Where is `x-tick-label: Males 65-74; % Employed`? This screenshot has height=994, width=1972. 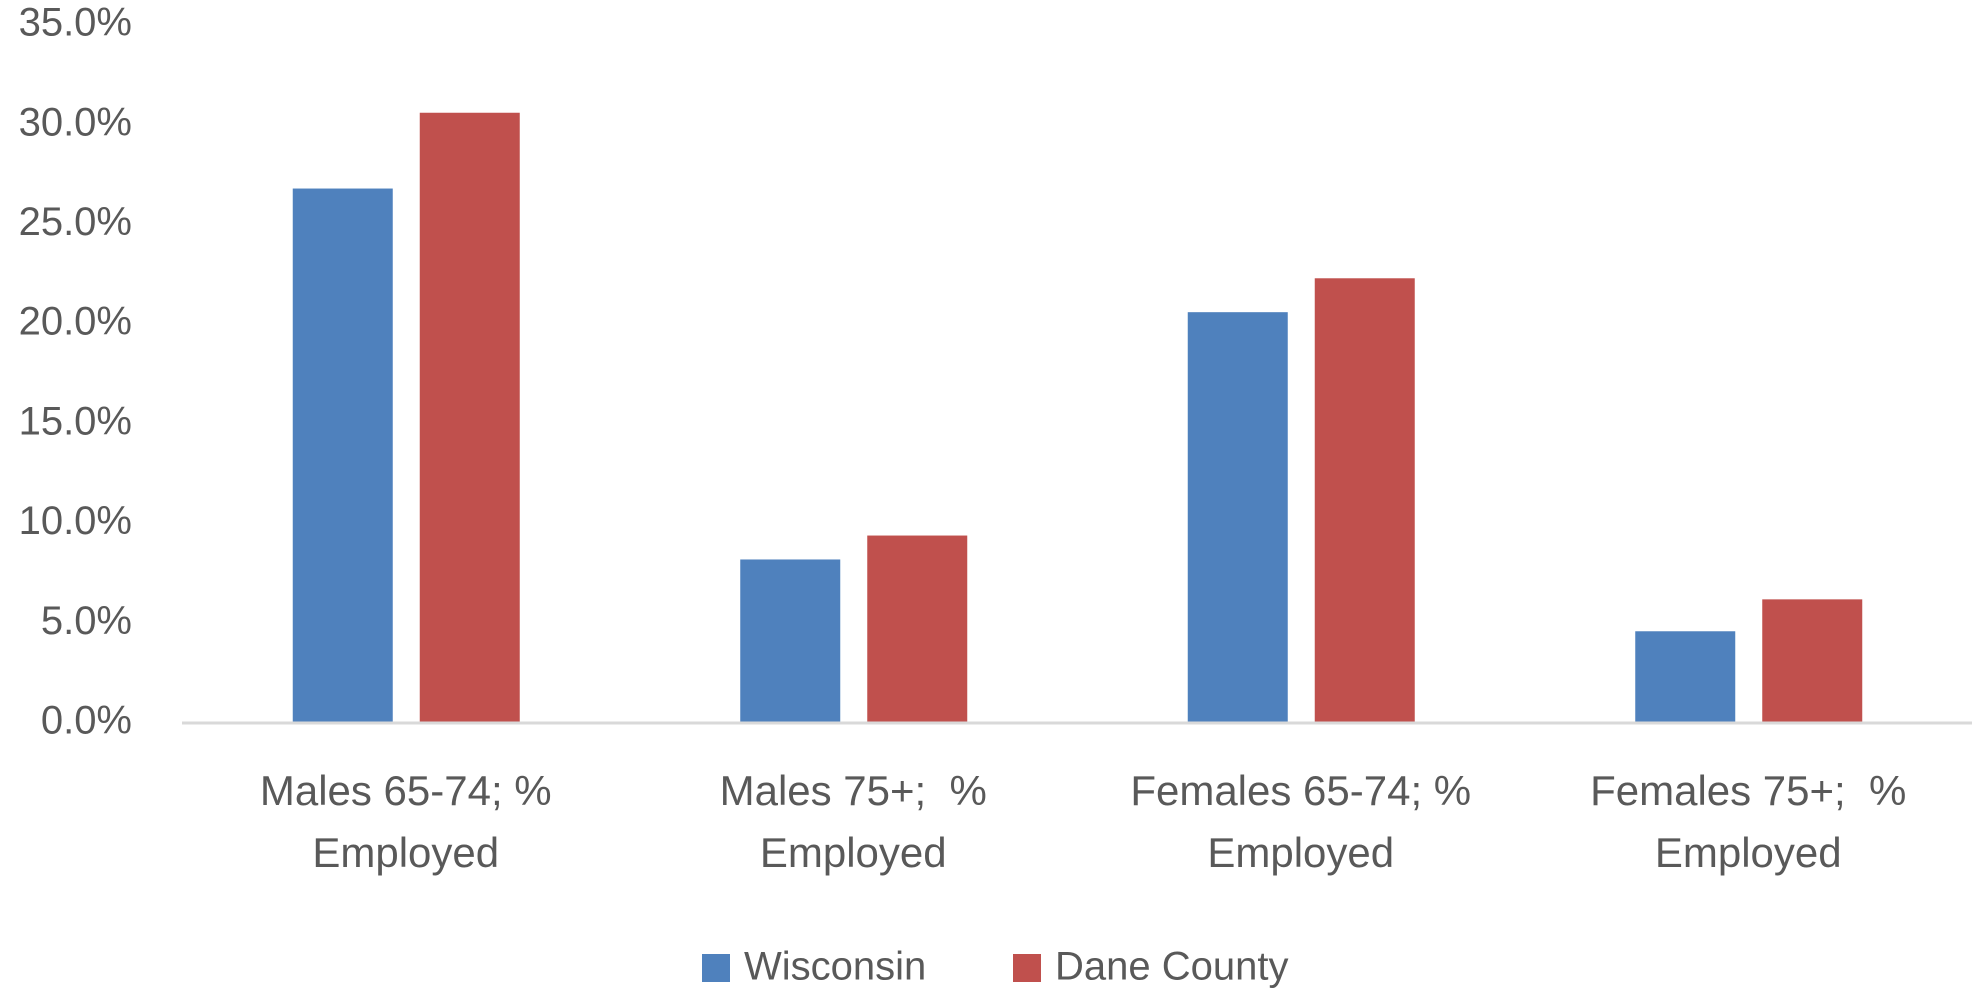 x-tick-label: Males 65-74; % Employed is located at coordinates (411, 821).